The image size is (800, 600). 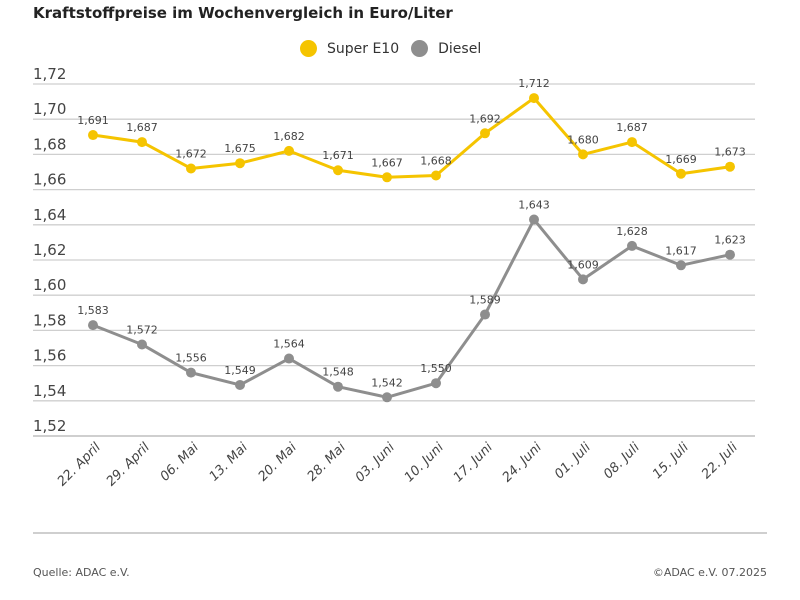 I want to click on data-label: 1,643, so click(x=534, y=205).